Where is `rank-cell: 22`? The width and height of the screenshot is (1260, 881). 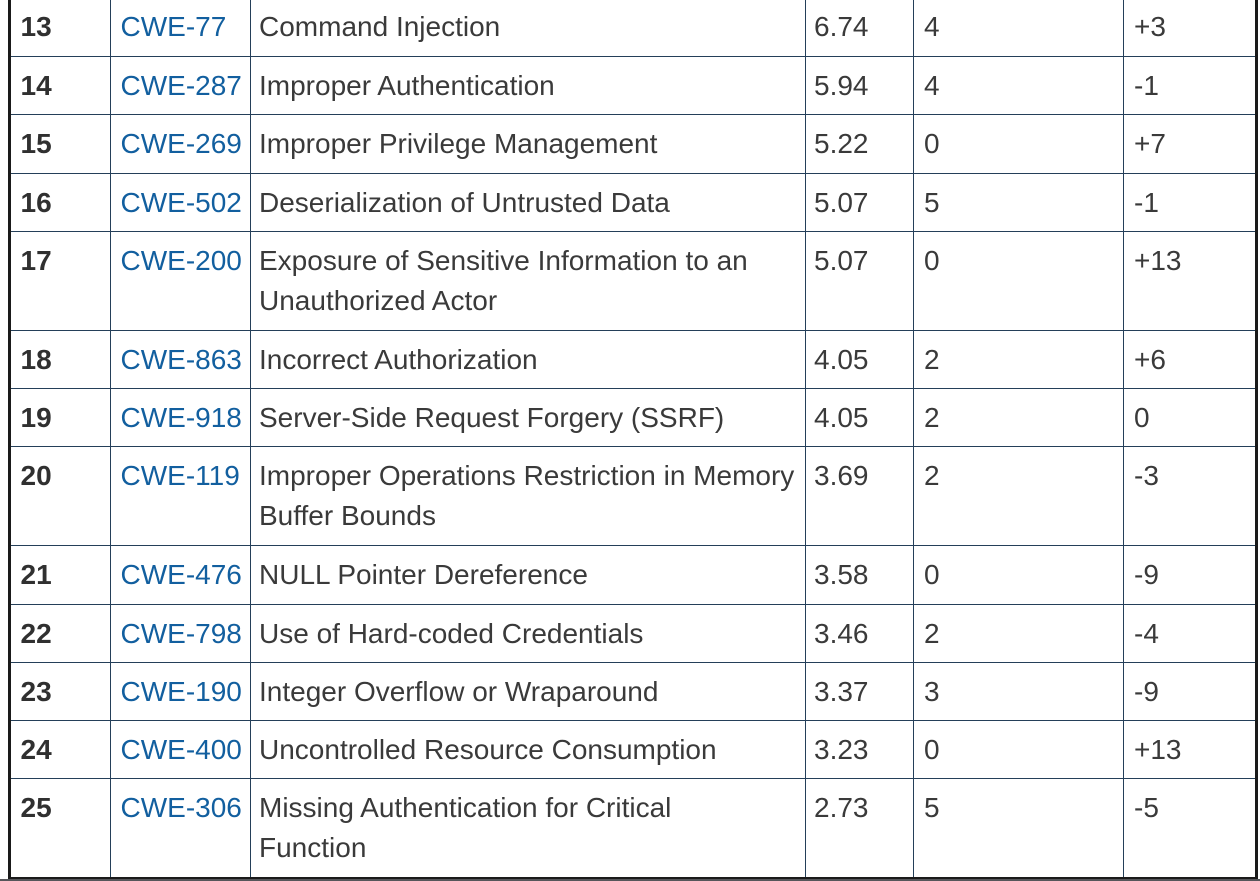 rank-cell: 22 is located at coordinates (61, 634).